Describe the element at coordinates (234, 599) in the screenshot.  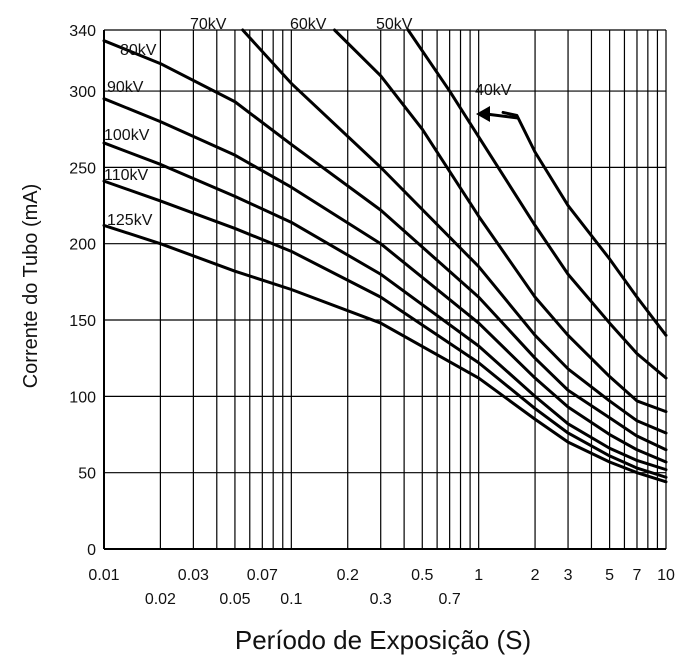
I see `x-tick-label: 0.05` at that location.